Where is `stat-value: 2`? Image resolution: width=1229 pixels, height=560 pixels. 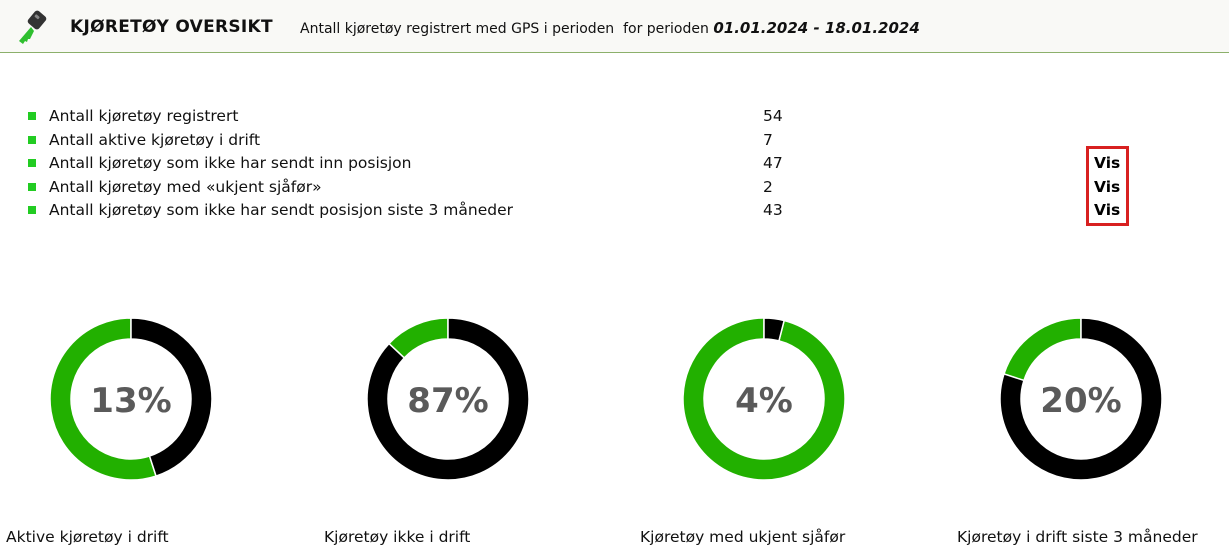 stat-value: 2 is located at coordinates (768, 186).